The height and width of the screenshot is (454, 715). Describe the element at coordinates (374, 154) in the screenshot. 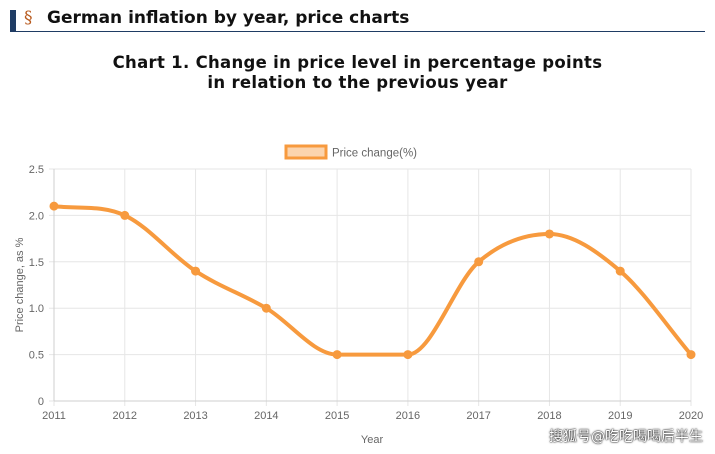

I see `legend-label: Price change(%)` at that location.